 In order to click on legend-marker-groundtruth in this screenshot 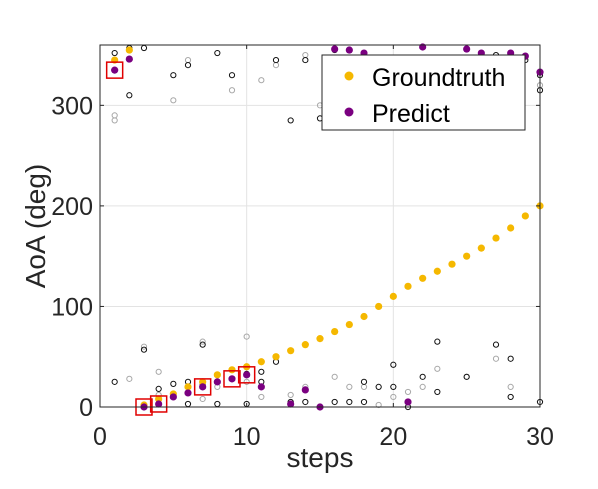, I will do `click(349, 76)`.